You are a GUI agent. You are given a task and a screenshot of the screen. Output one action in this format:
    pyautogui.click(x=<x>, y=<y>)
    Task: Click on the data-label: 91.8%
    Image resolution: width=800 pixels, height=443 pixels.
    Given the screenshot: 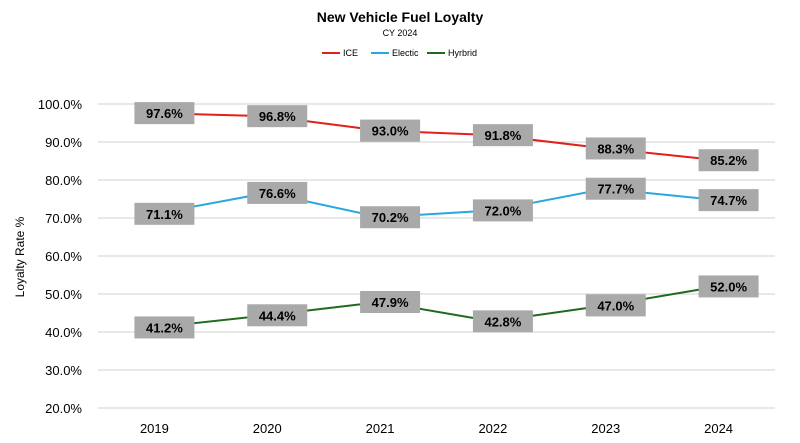 What is the action you would take?
    pyautogui.click(x=502, y=135)
    